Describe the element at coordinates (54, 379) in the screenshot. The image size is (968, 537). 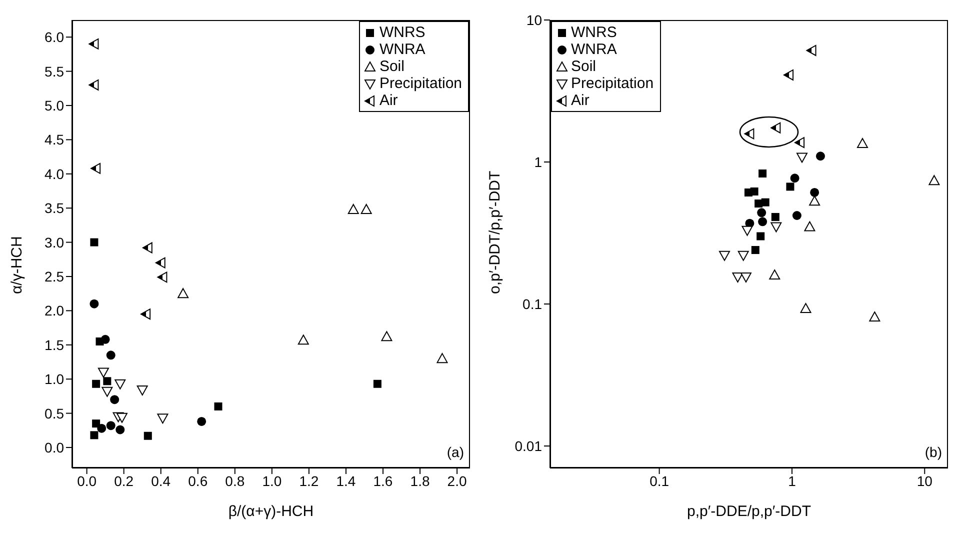
I see `y-tick-label: 1.0` at that location.